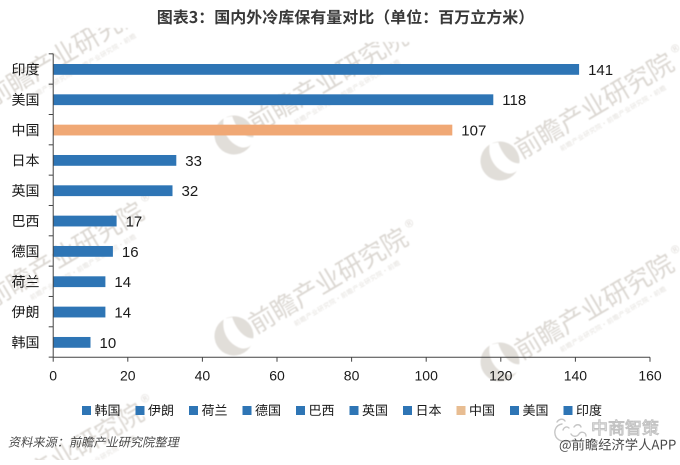 The image size is (680, 465). What do you see at coordinates (277, 376) in the screenshot?
I see `svg-text: 60` at bounding box center [277, 376].